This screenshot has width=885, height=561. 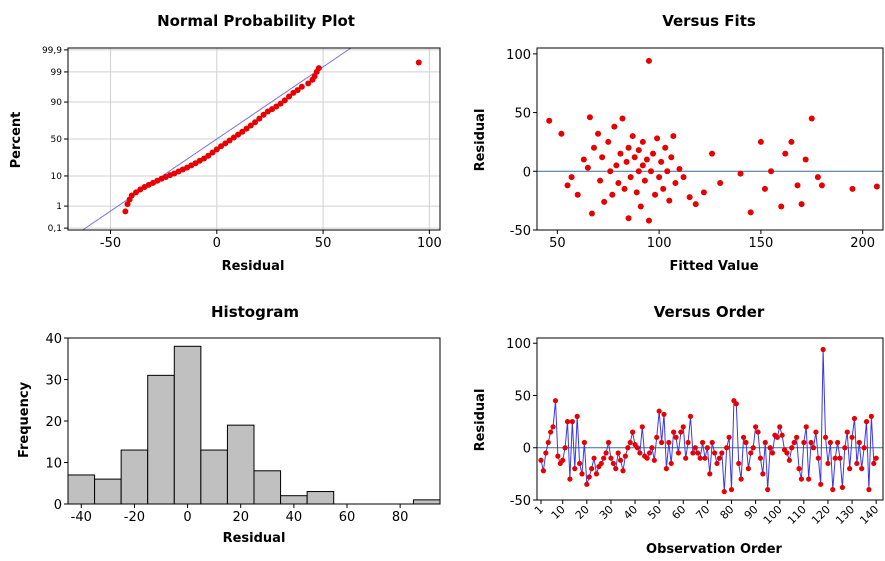 What do you see at coordinates (710, 419) in the screenshot?
I see `plot-frame` at bounding box center [710, 419].